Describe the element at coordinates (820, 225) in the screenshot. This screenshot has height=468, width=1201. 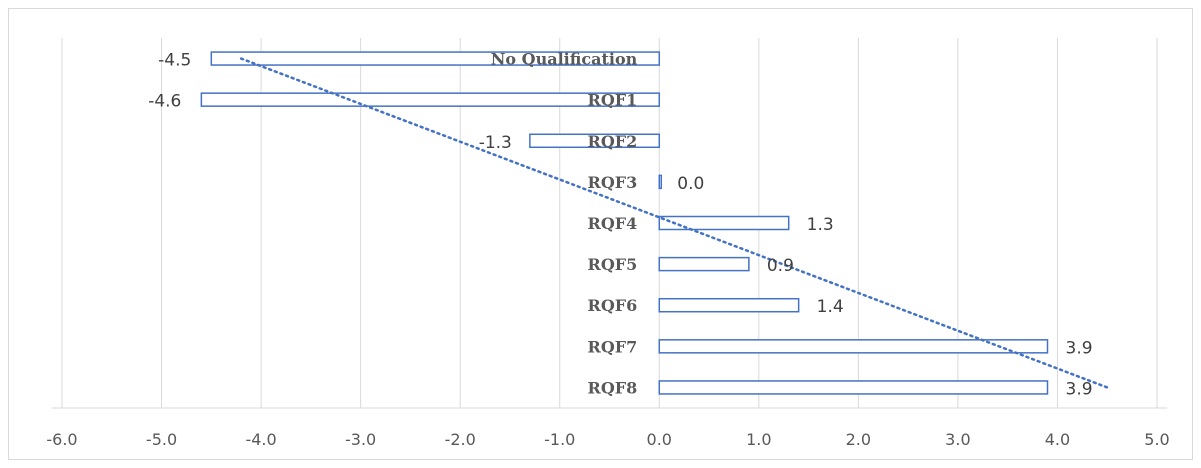
I see `data-label: 1.3` at that location.